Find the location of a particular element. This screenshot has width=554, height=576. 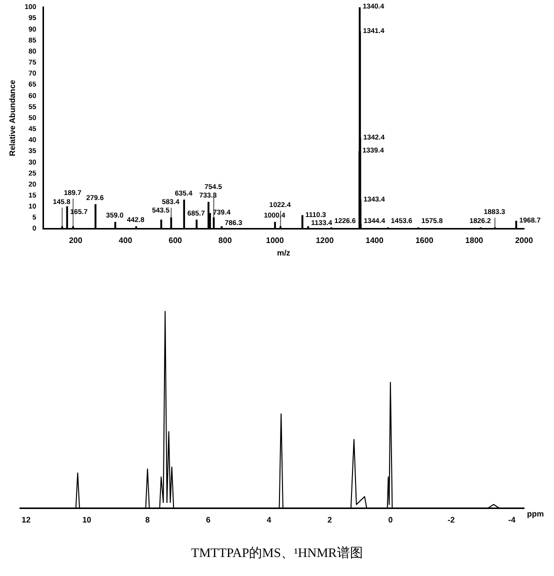

x-tick-label: -4 is located at coordinates (512, 519).